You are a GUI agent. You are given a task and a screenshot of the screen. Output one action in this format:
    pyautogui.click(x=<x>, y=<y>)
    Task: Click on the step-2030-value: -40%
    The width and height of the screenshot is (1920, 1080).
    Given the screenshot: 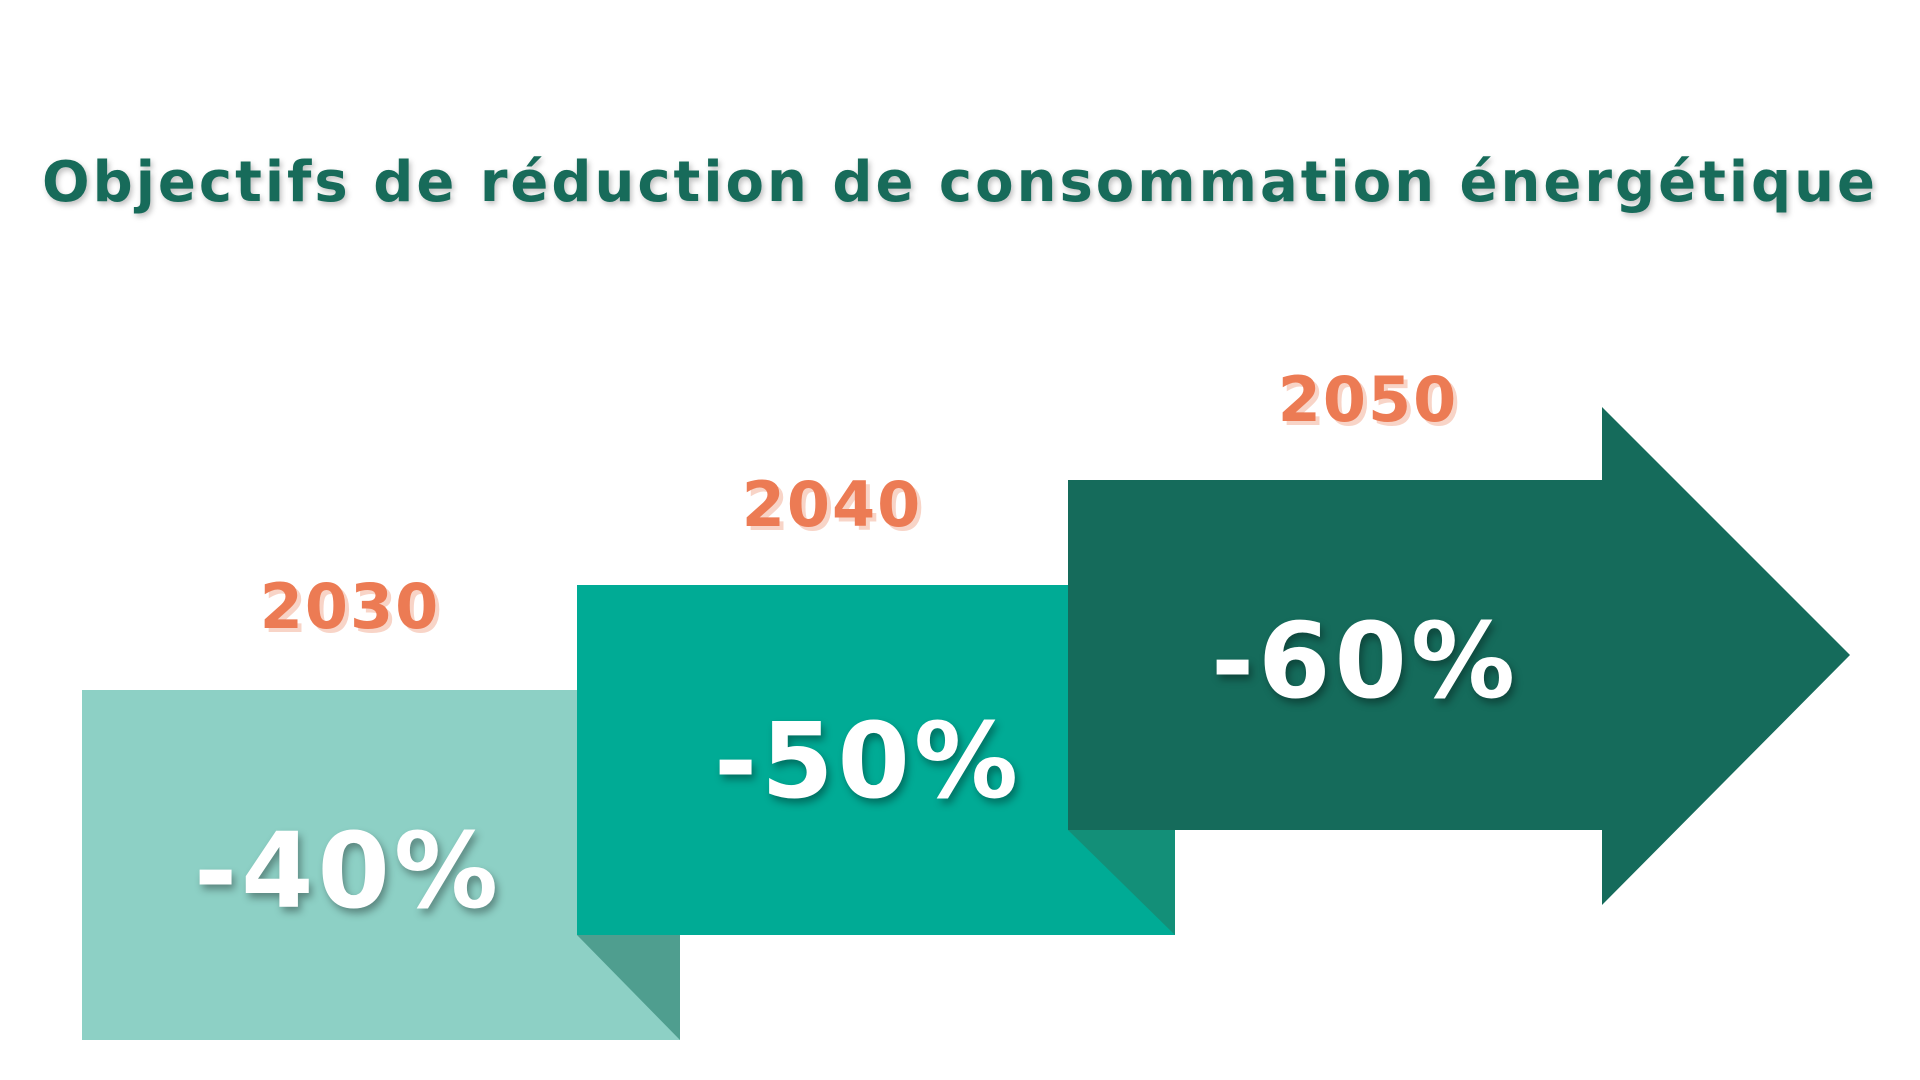 What is the action you would take?
    pyautogui.click(x=348, y=871)
    